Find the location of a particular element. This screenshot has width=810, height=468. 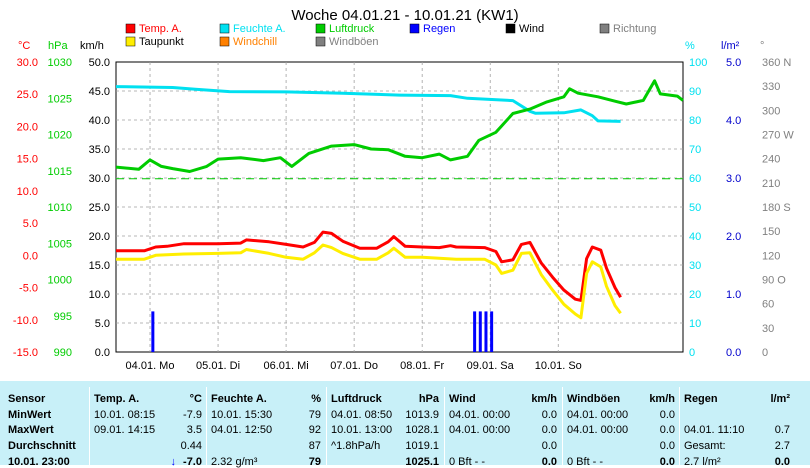

pressure-axis-tick-4: 1010 is located at coordinates (60, 208).